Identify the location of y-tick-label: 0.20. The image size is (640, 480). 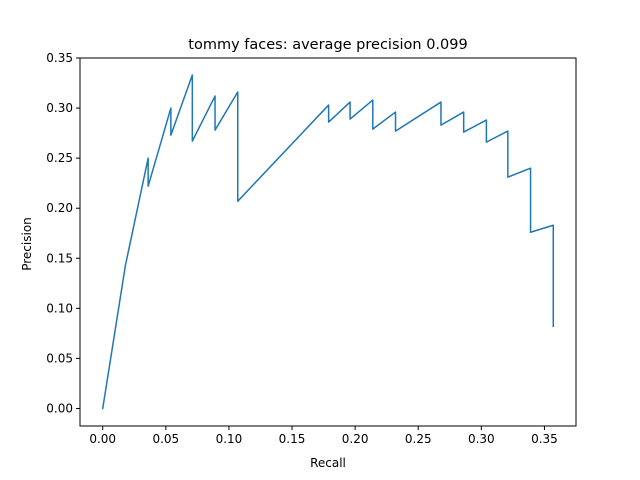
(59, 208).